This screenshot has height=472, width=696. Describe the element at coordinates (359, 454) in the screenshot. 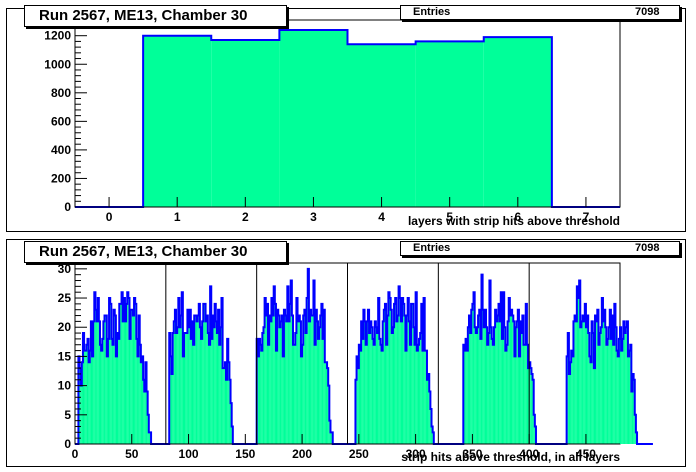

I see `x-tick-label: 250` at that location.